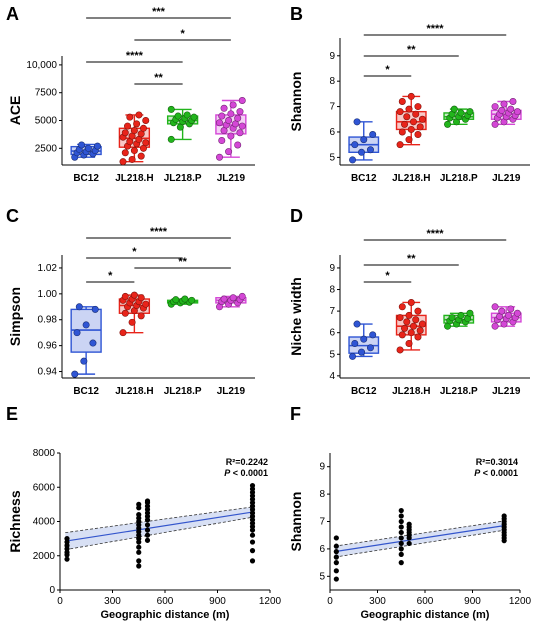  What do you see at coordinates (472, 601) in the screenshot?
I see `x-tick-label: 900` at bounding box center [472, 601].